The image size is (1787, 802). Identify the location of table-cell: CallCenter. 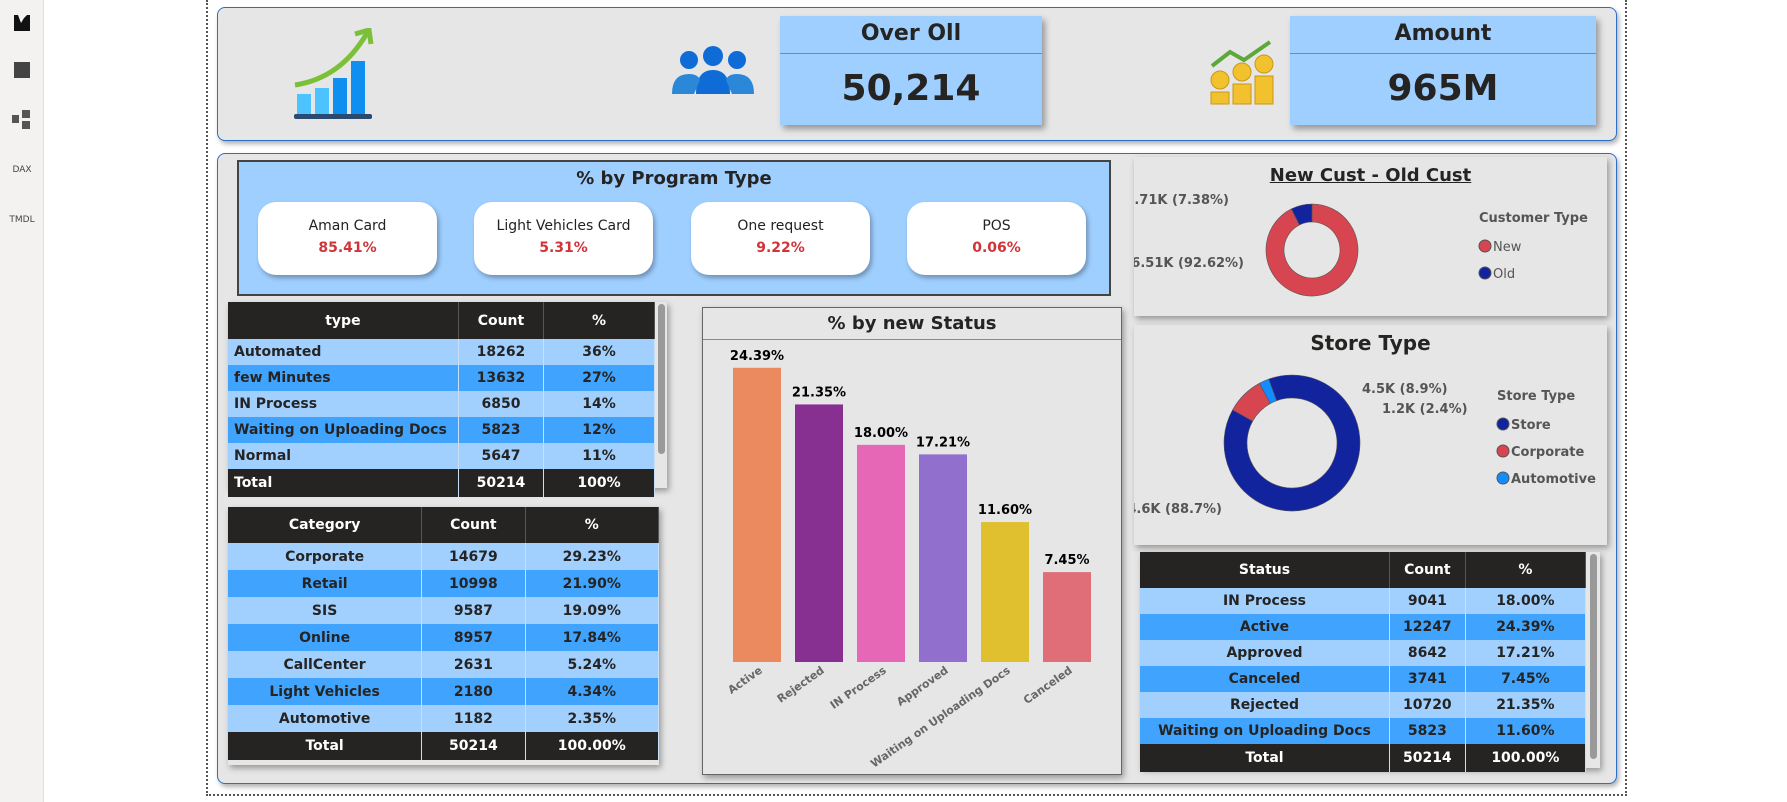
(325, 664).